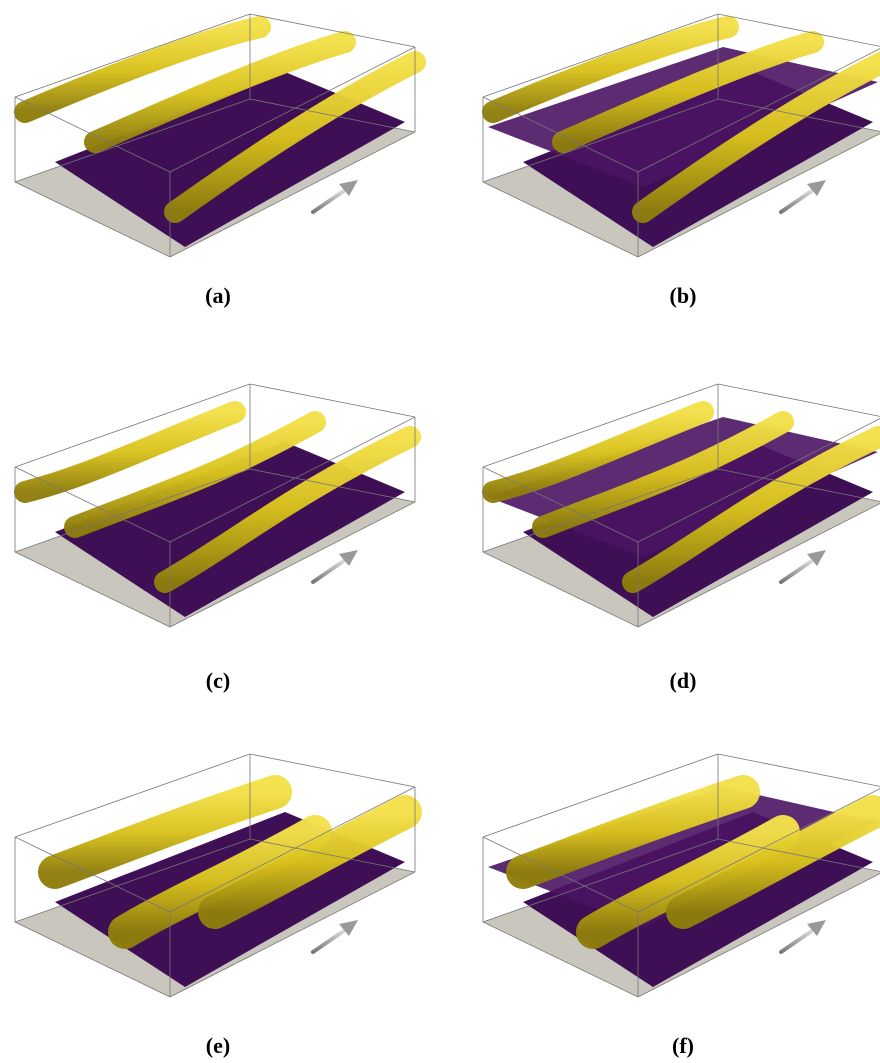  What do you see at coordinates (218, 295) in the screenshot?
I see `panel-label: (a)` at bounding box center [218, 295].